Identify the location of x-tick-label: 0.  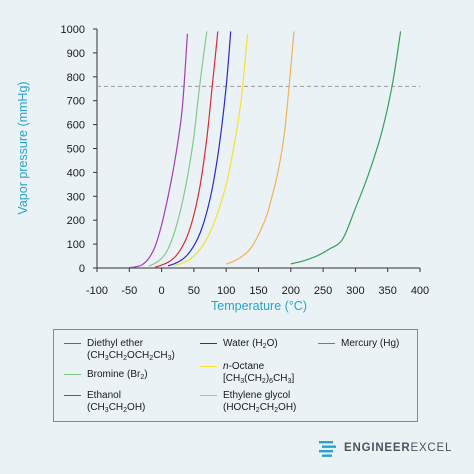
(162, 291).